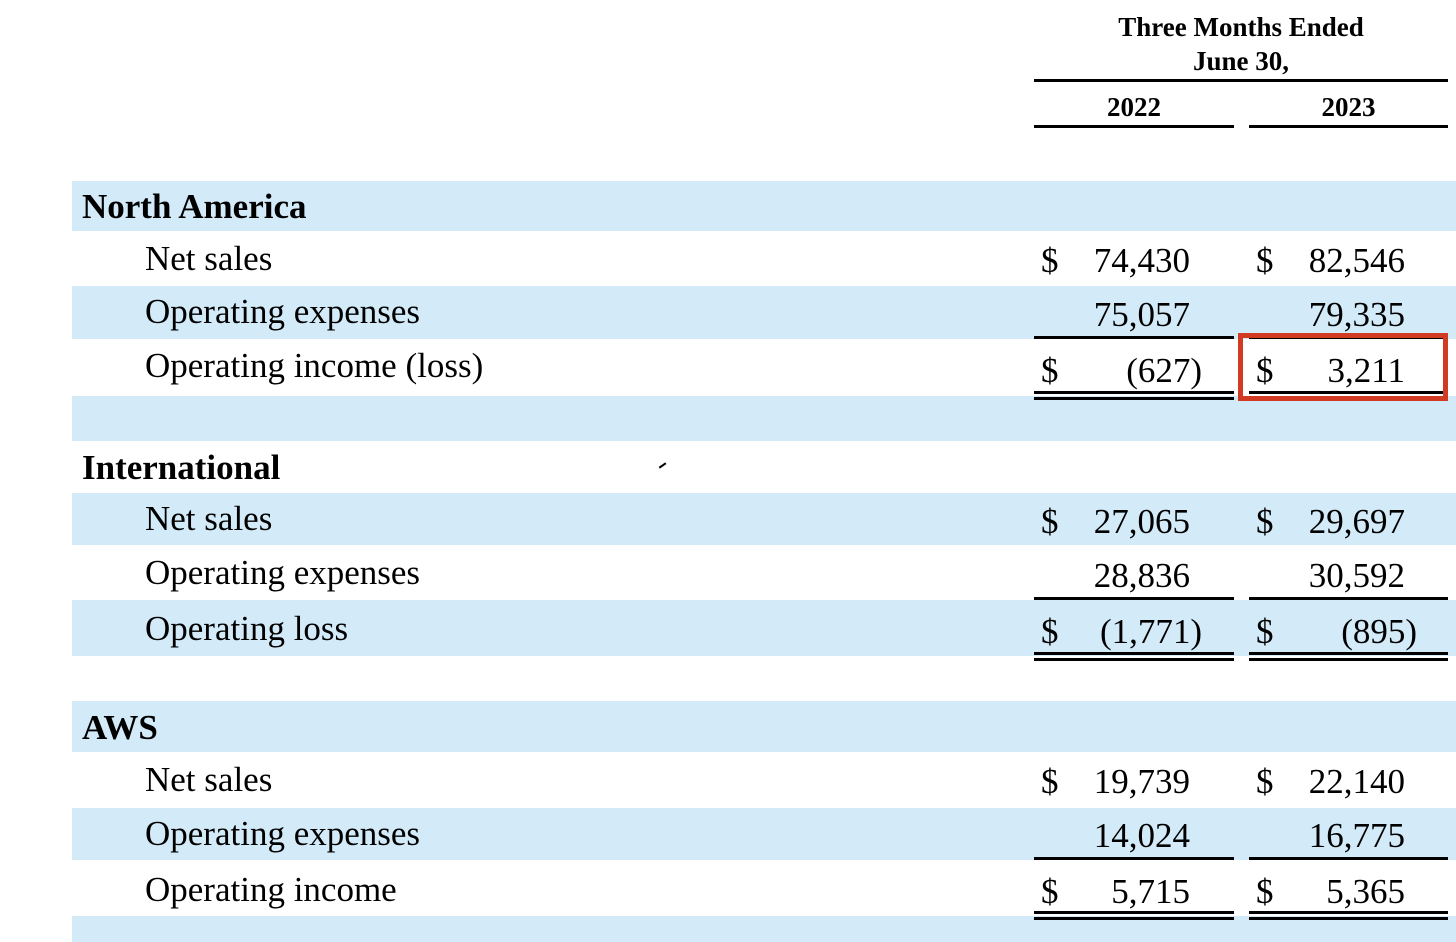 Image resolution: width=1456 pixels, height=942 pixels. What do you see at coordinates (1134, 107) in the screenshot?
I see `year-2022-header: 2022` at bounding box center [1134, 107].